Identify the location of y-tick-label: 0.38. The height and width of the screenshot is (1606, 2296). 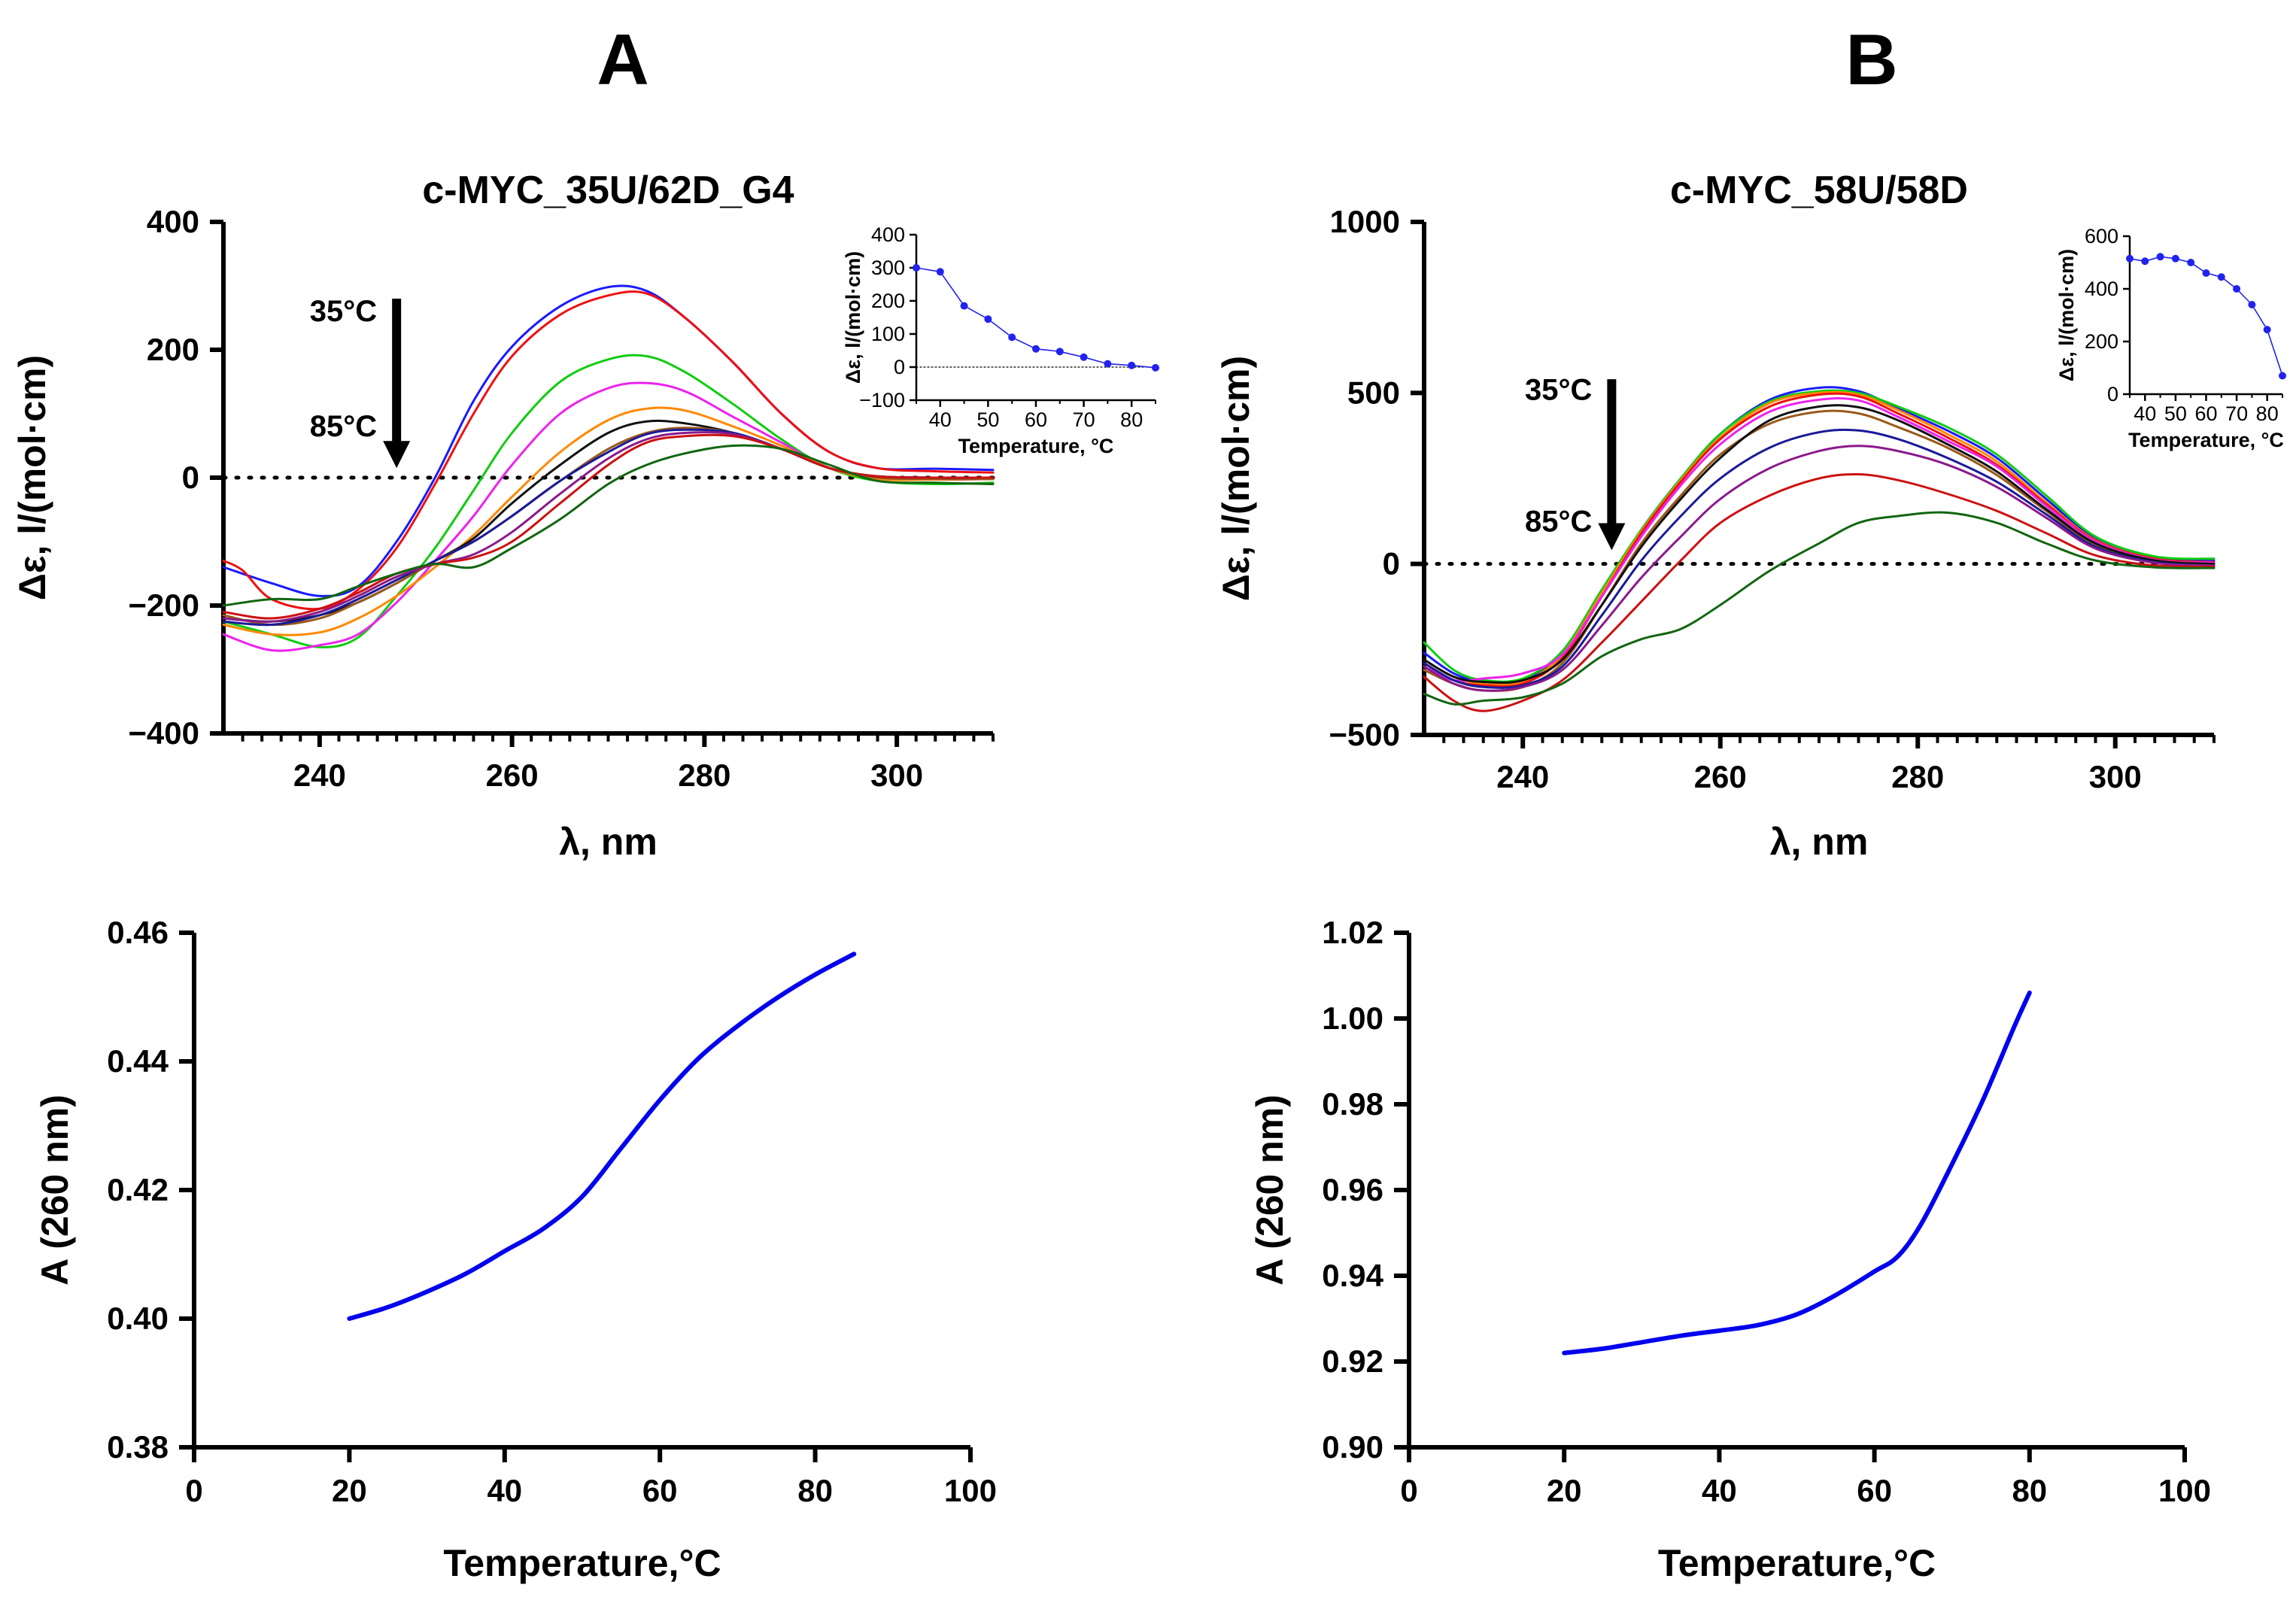
(138, 1447).